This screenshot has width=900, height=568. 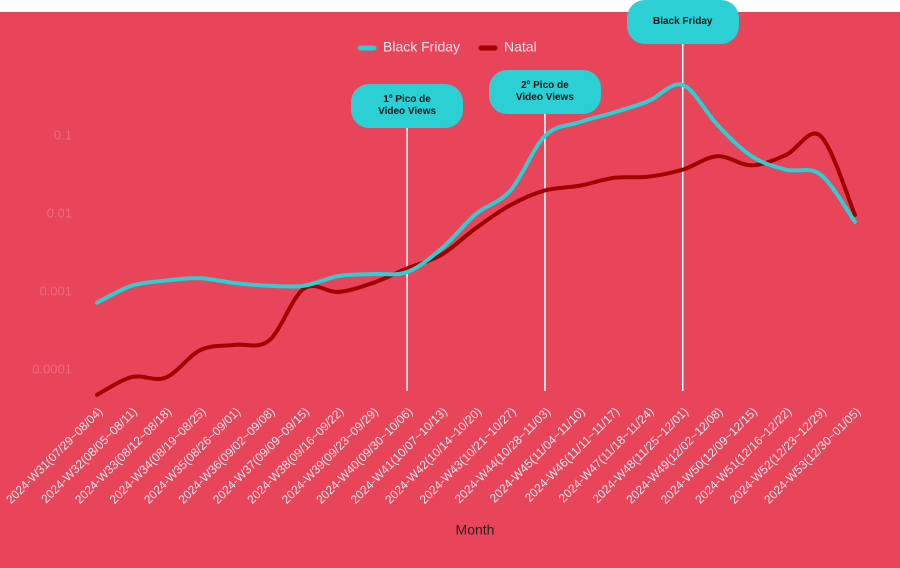 I want to click on annotation: Black Friday, so click(x=682, y=22).